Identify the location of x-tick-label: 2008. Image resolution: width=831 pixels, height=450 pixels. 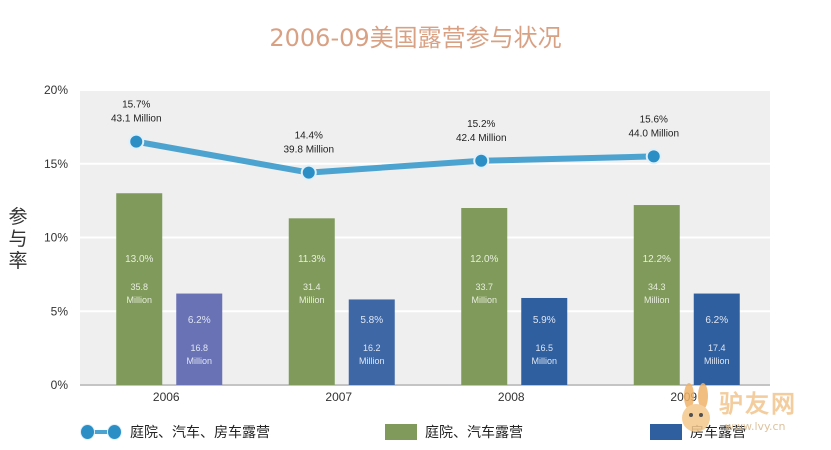
(511, 397).